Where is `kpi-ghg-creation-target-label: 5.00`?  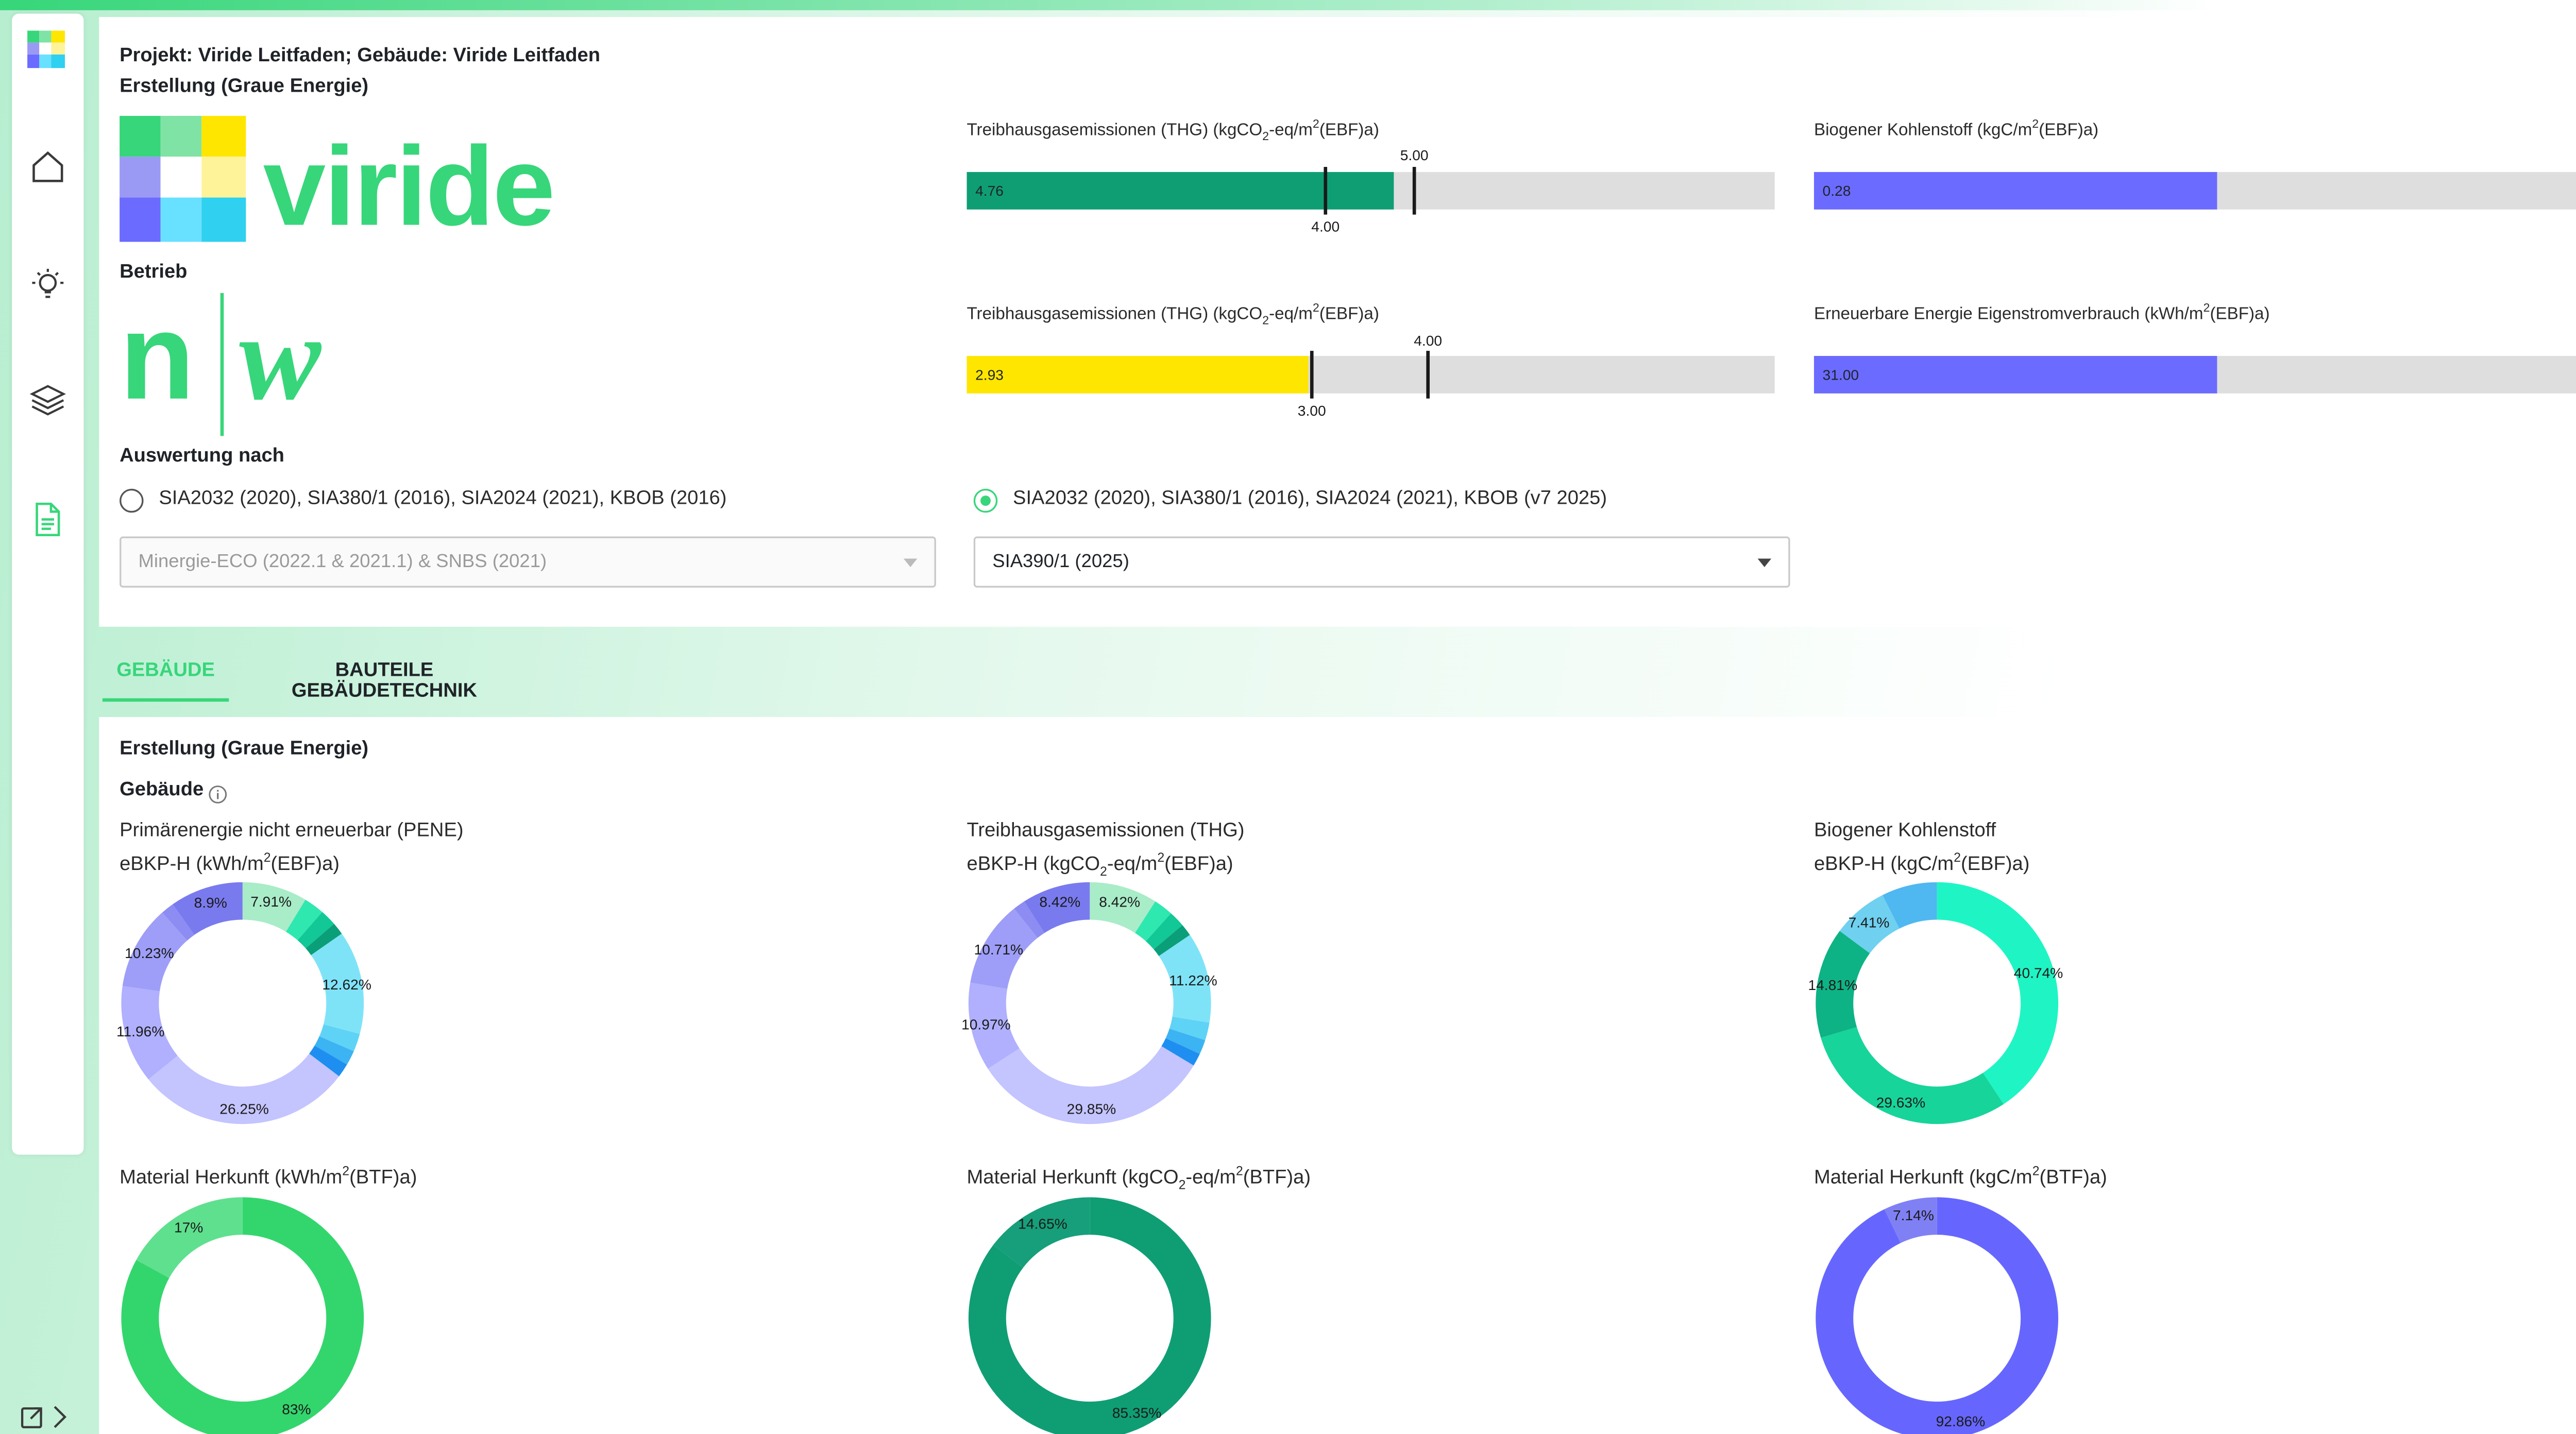 kpi-ghg-creation-target-label: 5.00 is located at coordinates (1414, 155).